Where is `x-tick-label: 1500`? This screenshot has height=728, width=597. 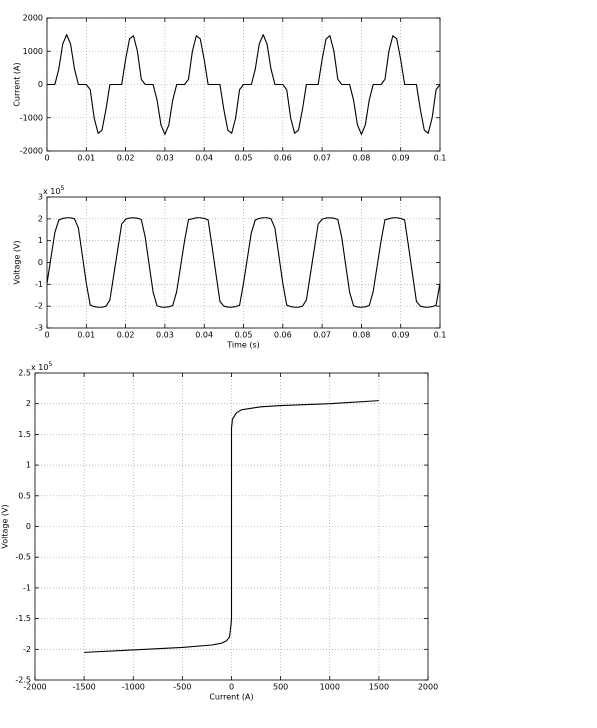
x-tick-label: 1500 is located at coordinates (379, 687).